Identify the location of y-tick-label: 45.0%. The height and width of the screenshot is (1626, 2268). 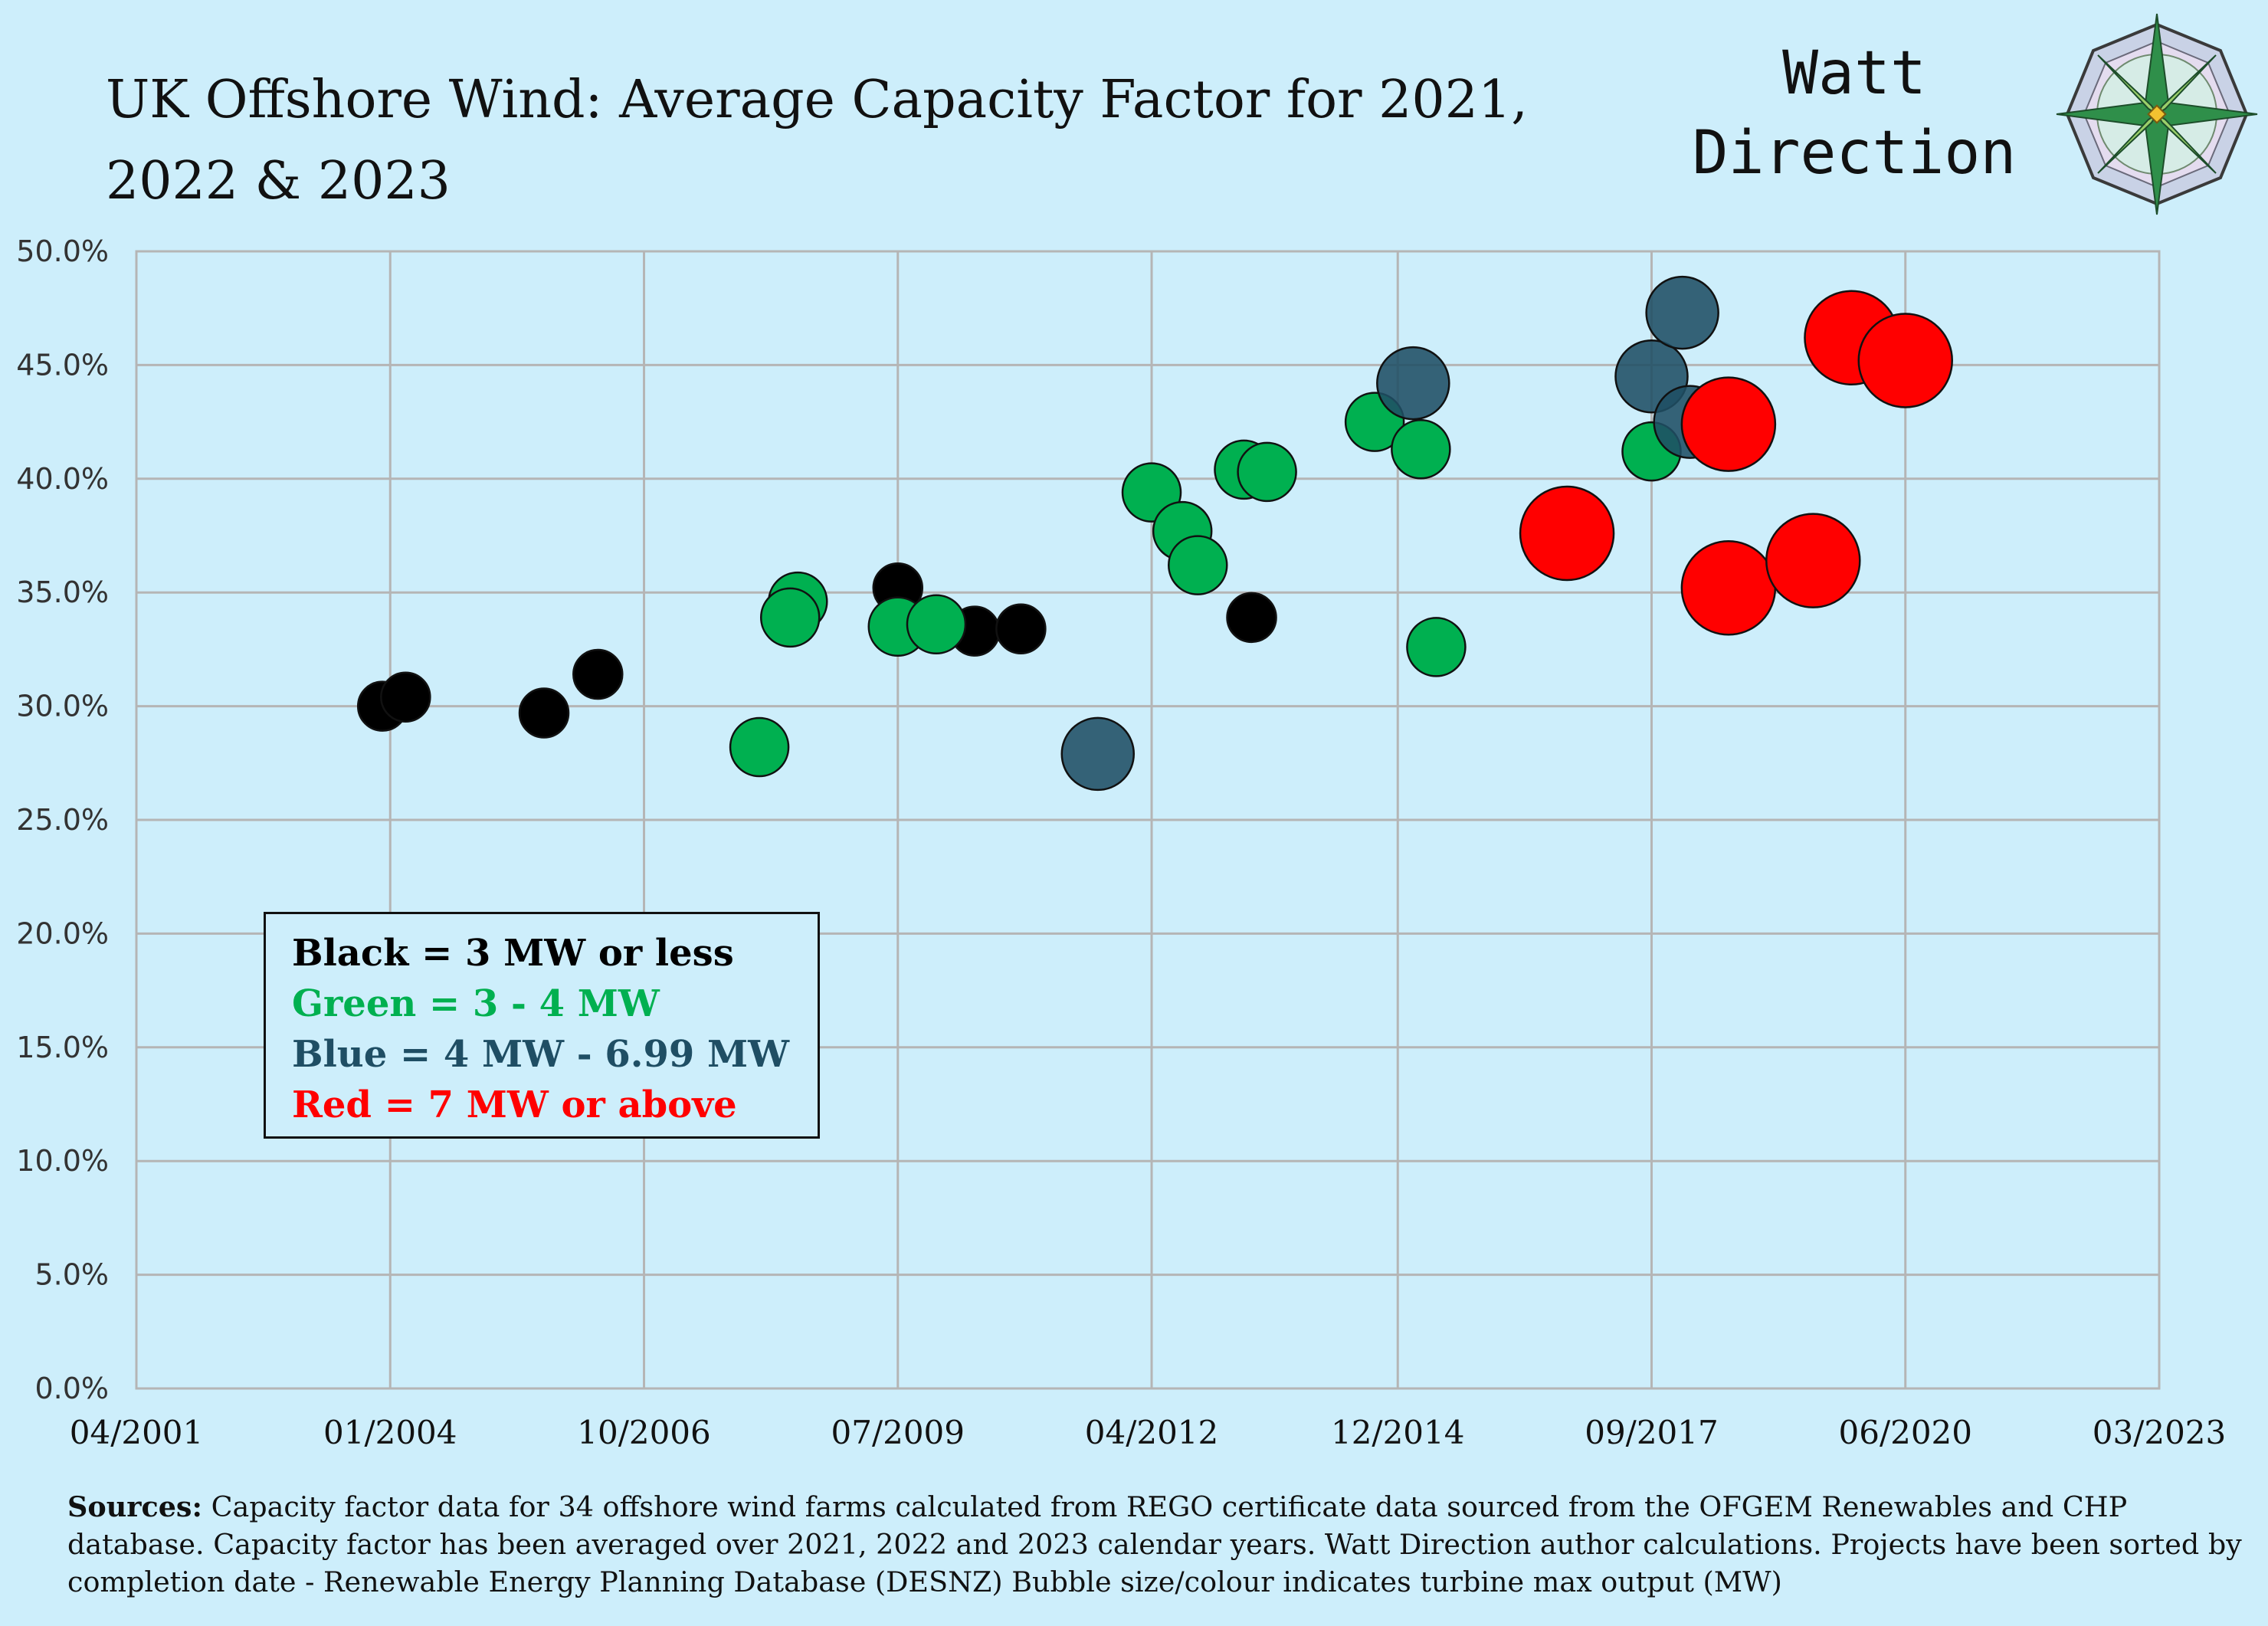
(62, 365).